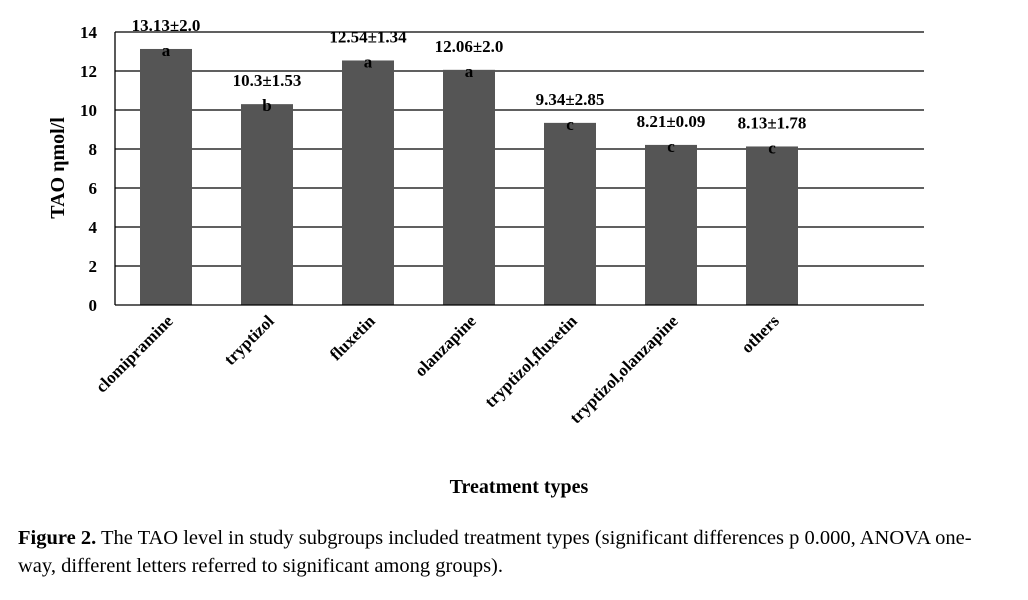 The width and height of the screenshot is (1028, 600). Describe the element at coordinates (266, 105) in the screenshot. I see `group-letter: b` at that location.